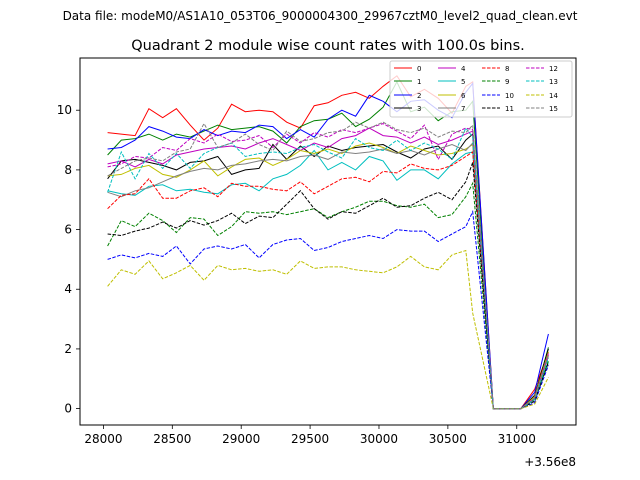 The image size is (640, 480). I want to click on legend-label-7: 7, so click(463, 109).